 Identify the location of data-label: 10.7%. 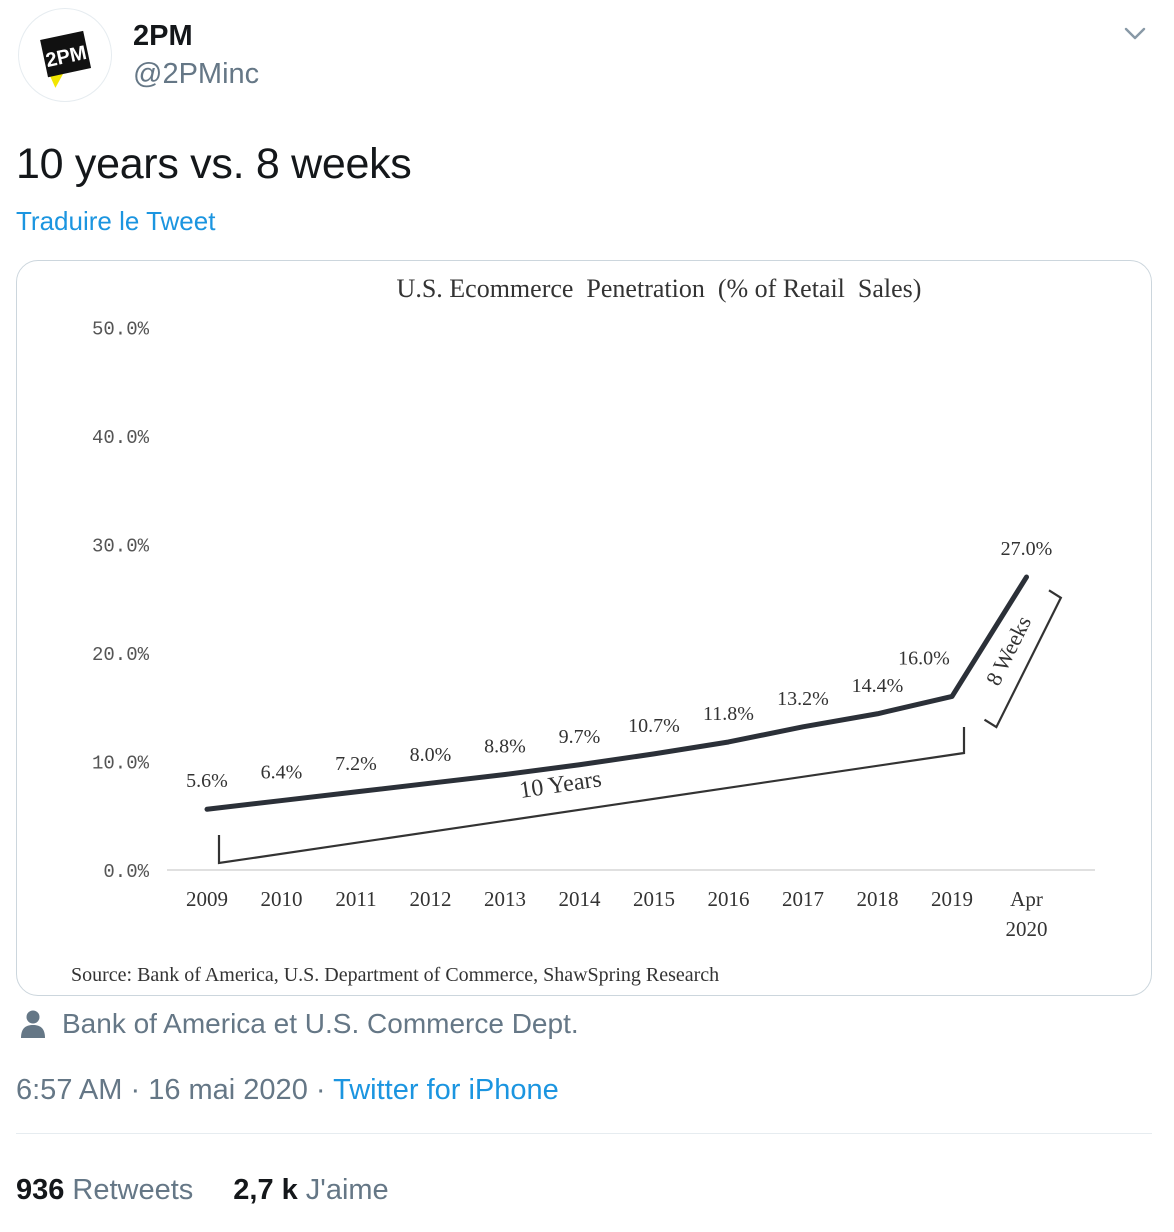
(654, 726).